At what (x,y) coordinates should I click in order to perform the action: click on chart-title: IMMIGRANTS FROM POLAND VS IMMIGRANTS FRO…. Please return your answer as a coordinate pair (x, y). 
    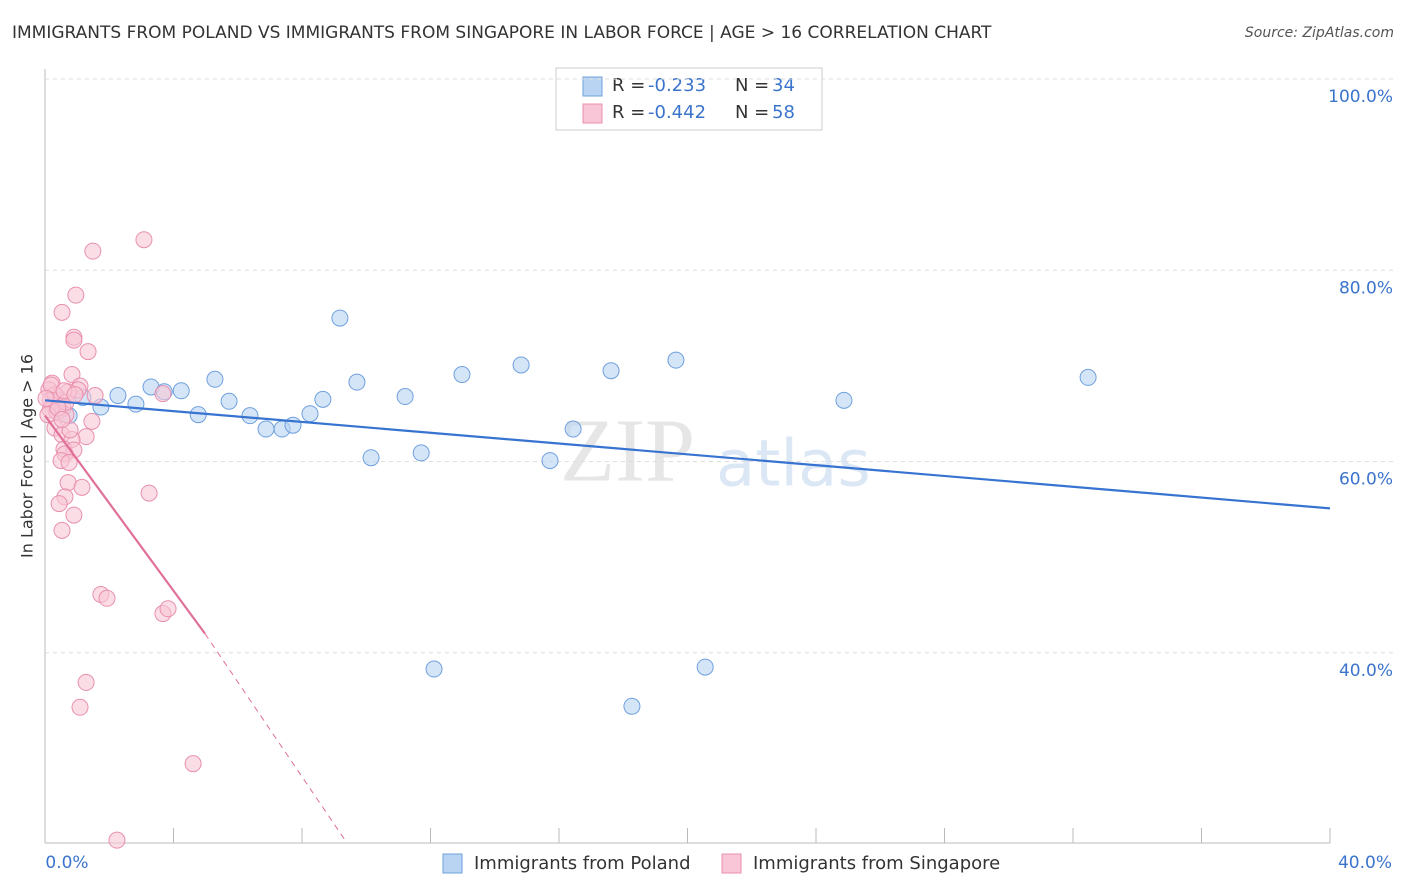
    Looking at the image, I should click on (502, 33).